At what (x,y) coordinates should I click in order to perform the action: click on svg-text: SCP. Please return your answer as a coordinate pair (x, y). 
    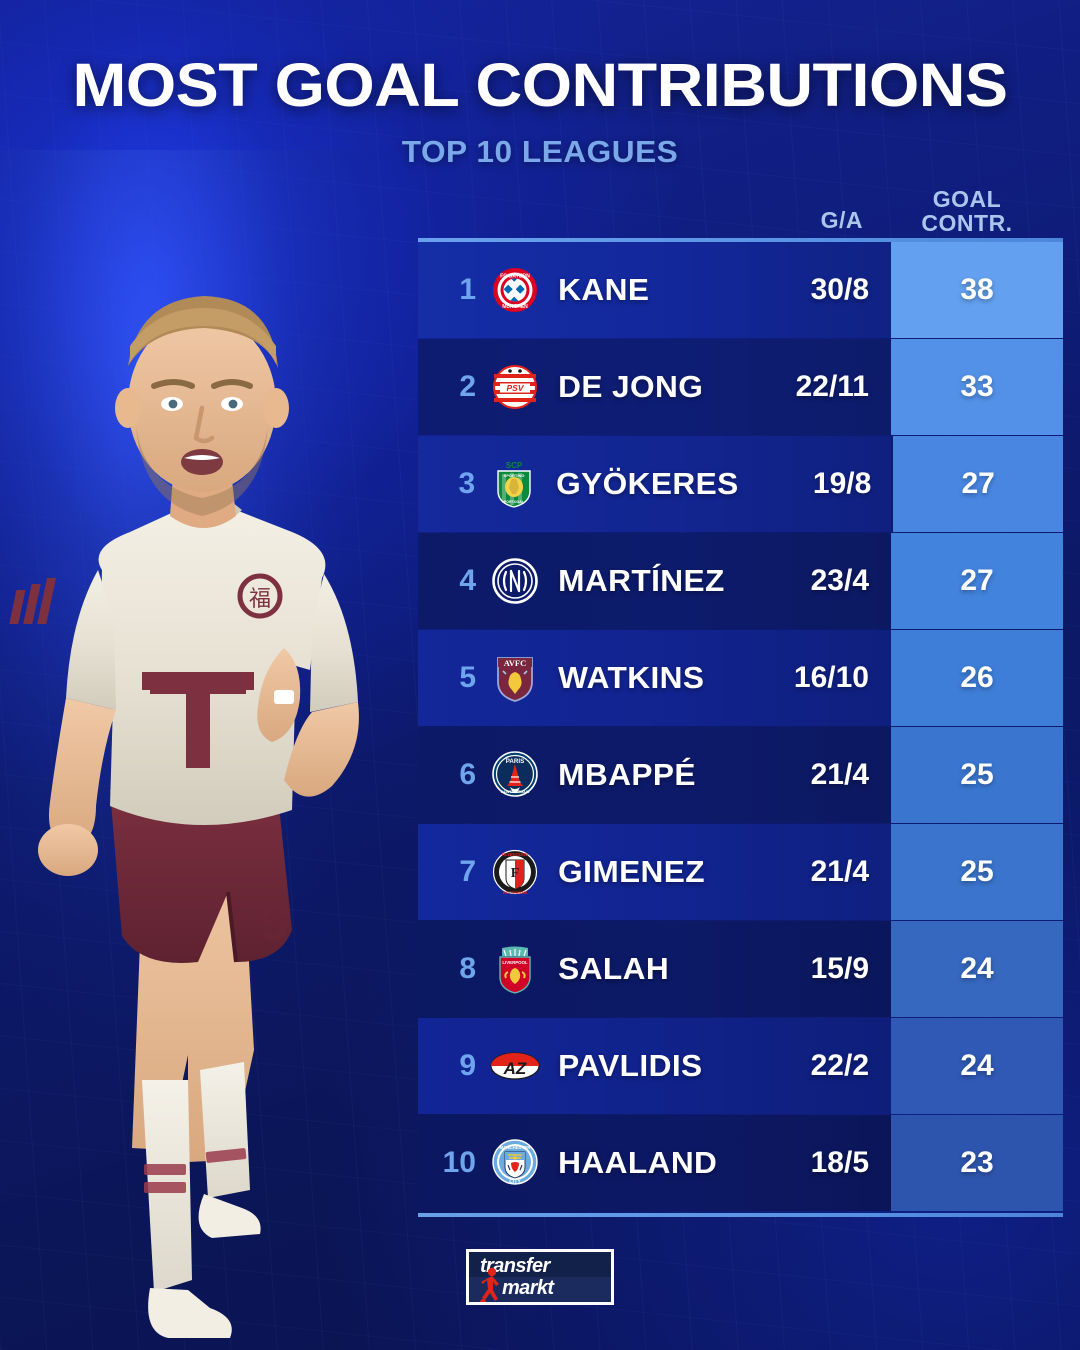
    Looking at the image, I should click on (513, 465).